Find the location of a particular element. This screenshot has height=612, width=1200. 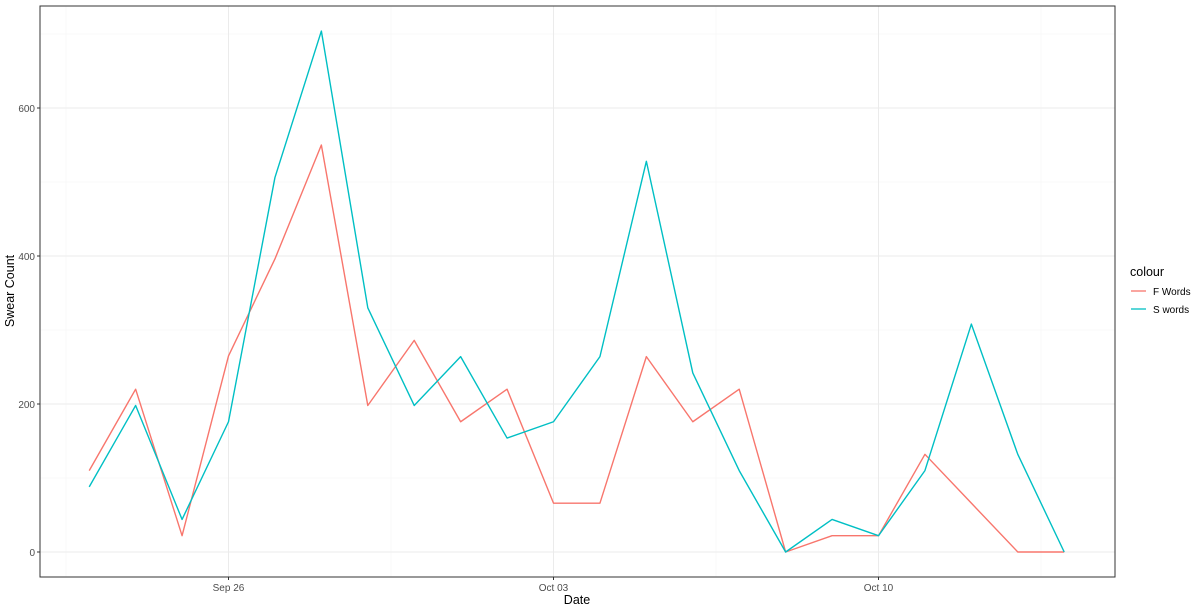

y-tick-label: 400 is located at coordinates (26, 257).